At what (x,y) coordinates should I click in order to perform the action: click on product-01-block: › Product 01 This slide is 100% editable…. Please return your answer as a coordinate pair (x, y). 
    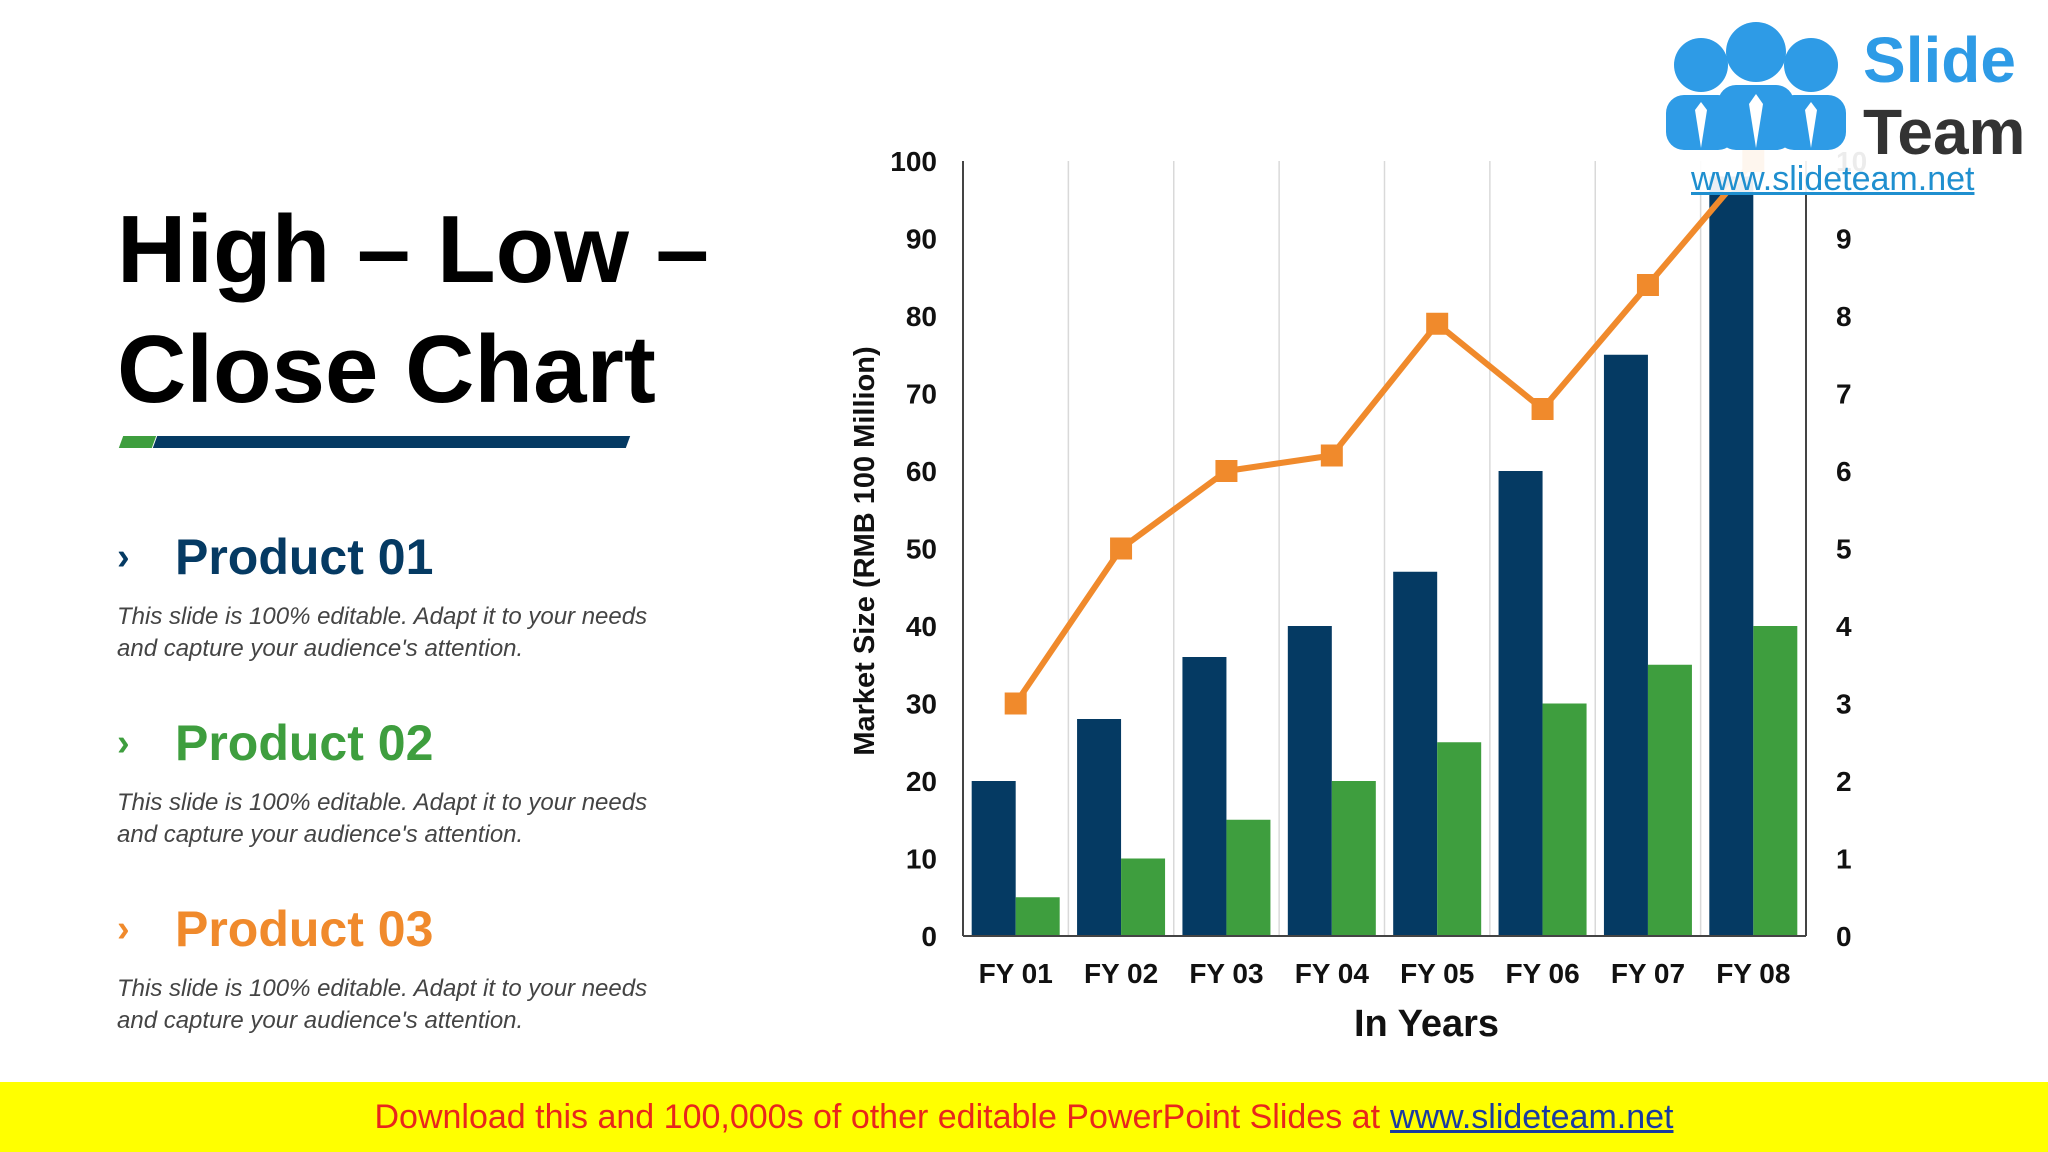
    Looking at the image, I should click on (427, 596).